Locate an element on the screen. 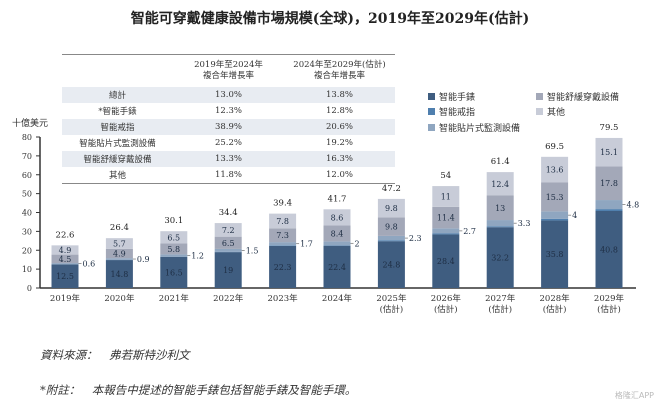  table-cell: 12.0% is located at coordinates (339, 175).